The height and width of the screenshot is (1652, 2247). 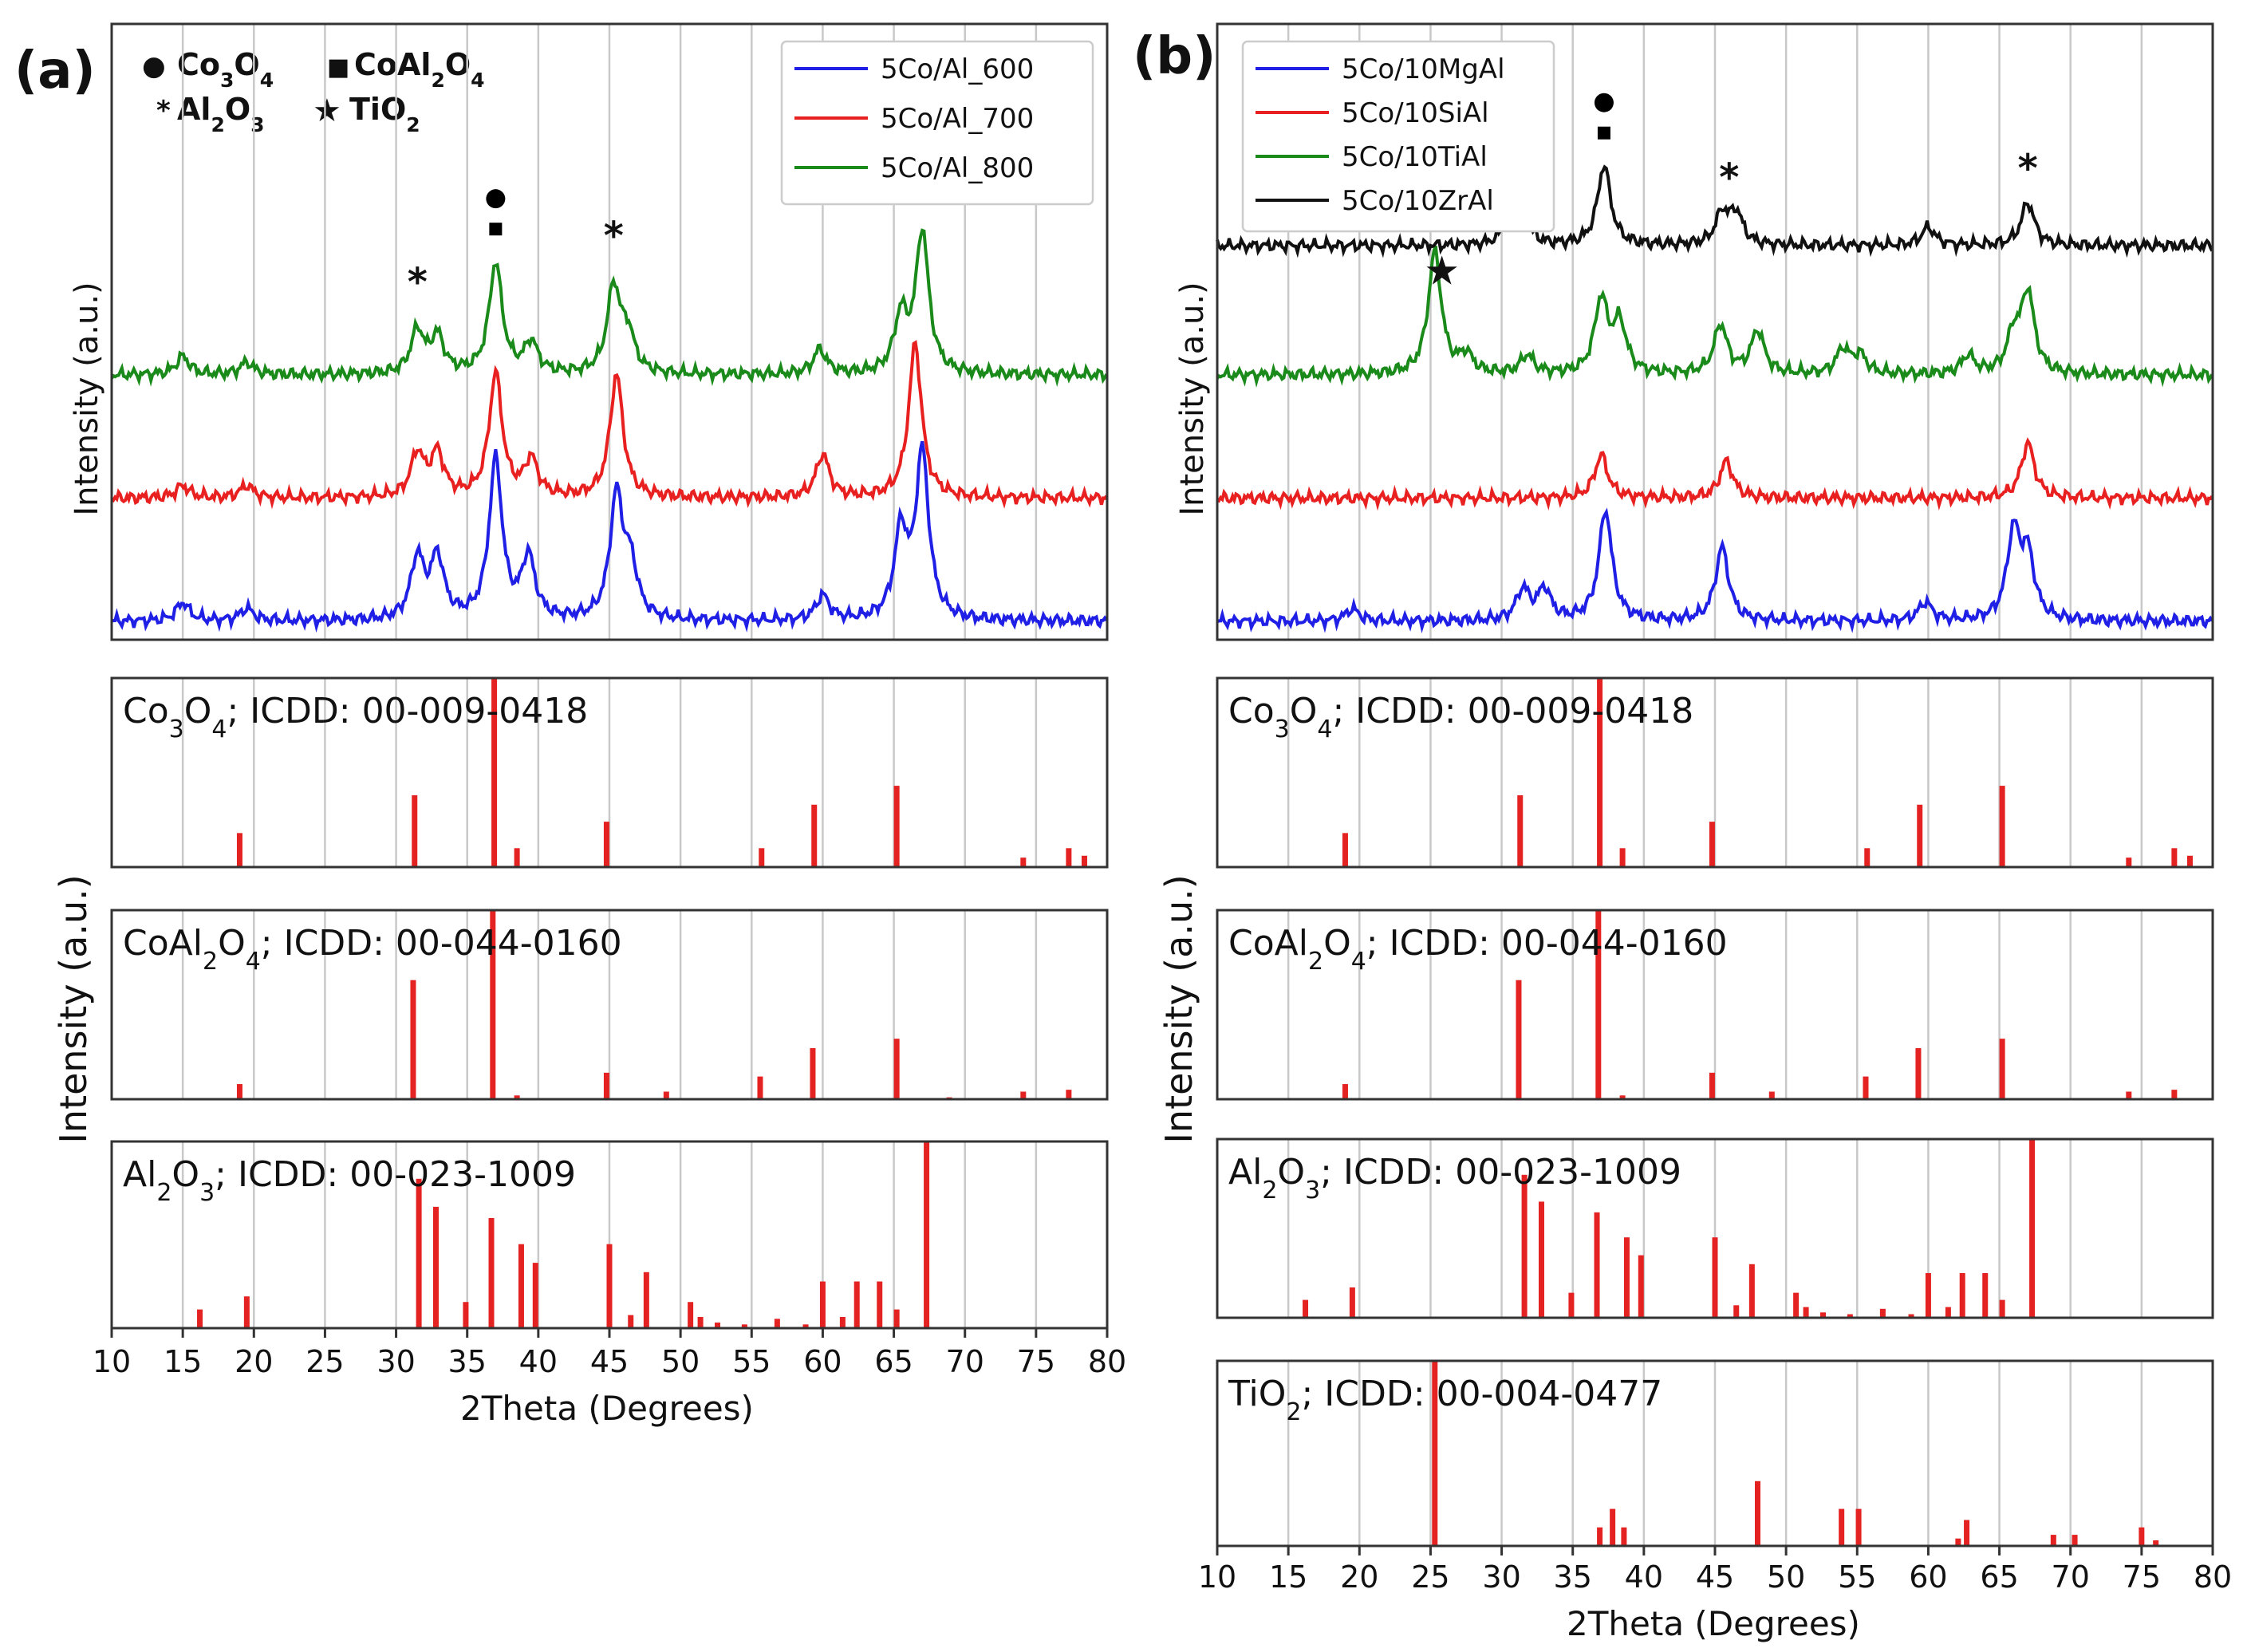 I want to click on x-tick-label: 40, so click(x=1644, y=1577).